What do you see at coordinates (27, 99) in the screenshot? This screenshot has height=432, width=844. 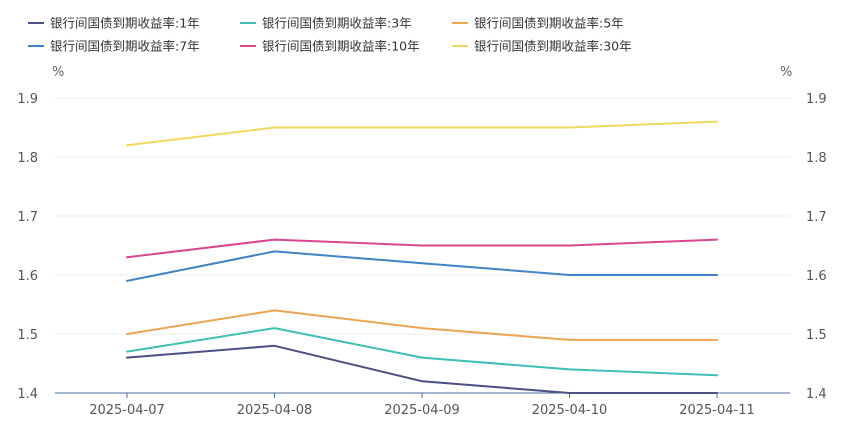 I see `y-tick-label-left: 1.9` at bounding box center [27, 99].